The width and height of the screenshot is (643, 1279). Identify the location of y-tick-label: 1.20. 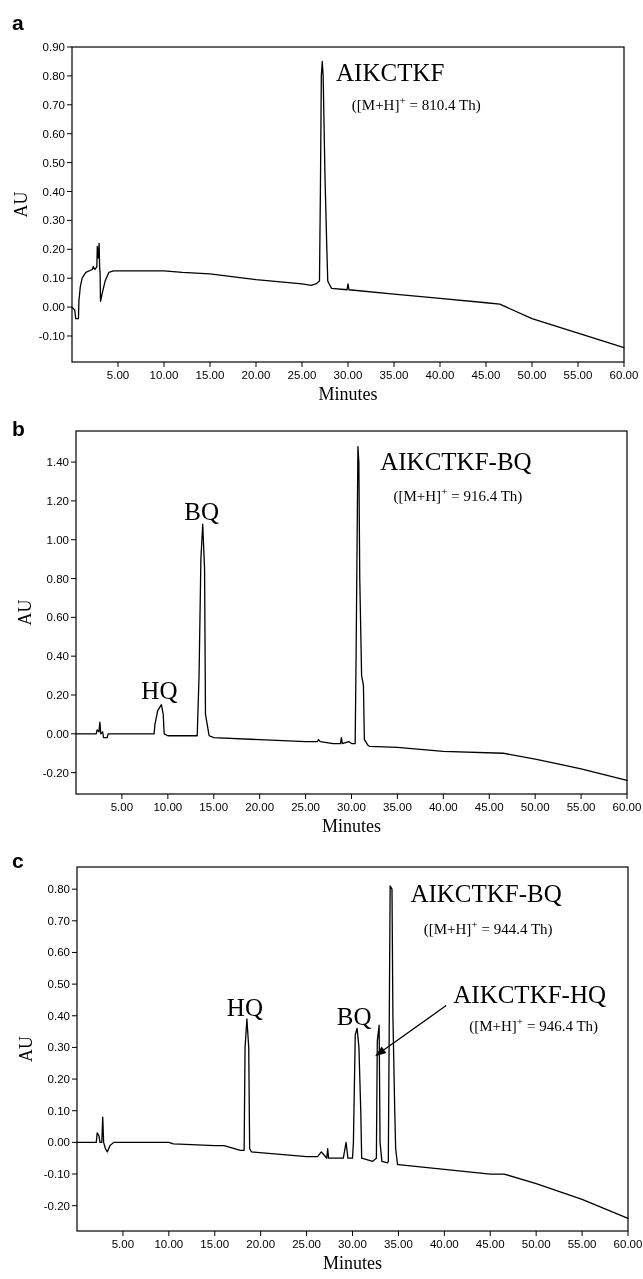
(57, 500).